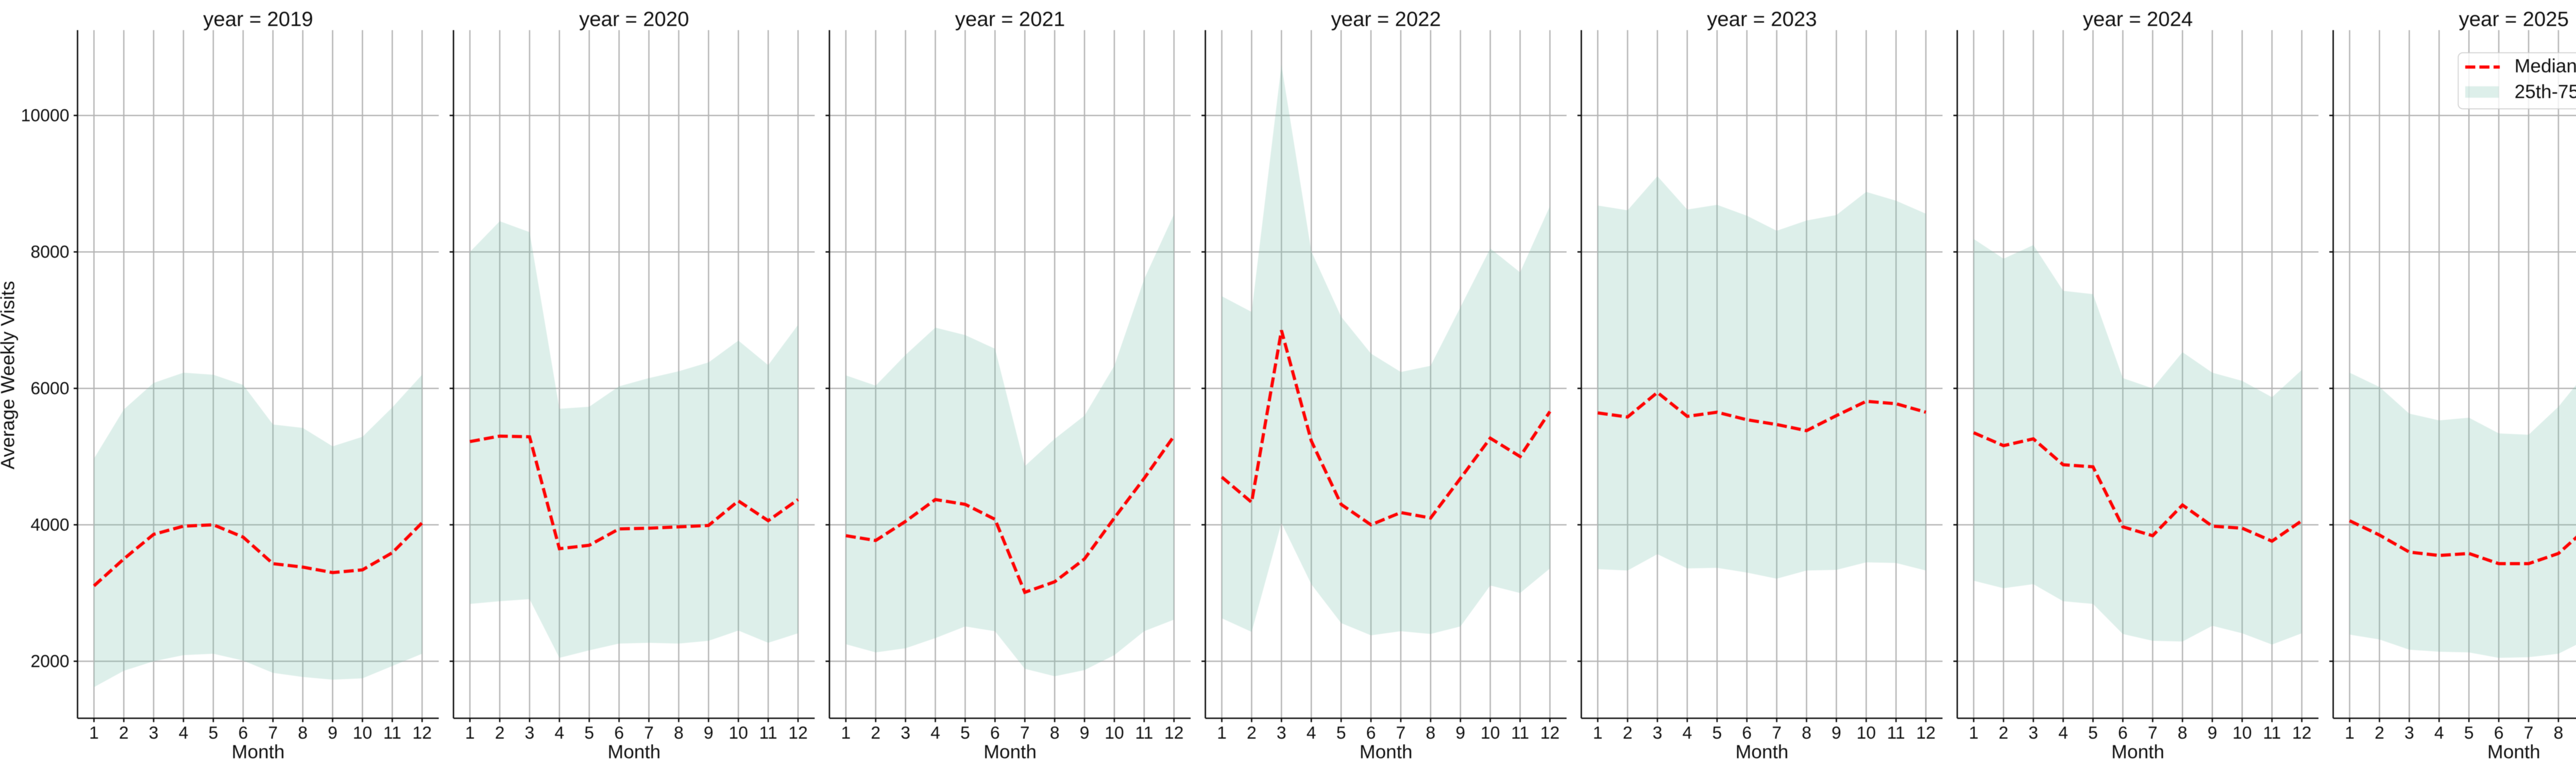  What do you see at coordinates (1386, 19) in the screenshot?
I see `svg-text: year = 2022` at bounding box center [1386, 19].